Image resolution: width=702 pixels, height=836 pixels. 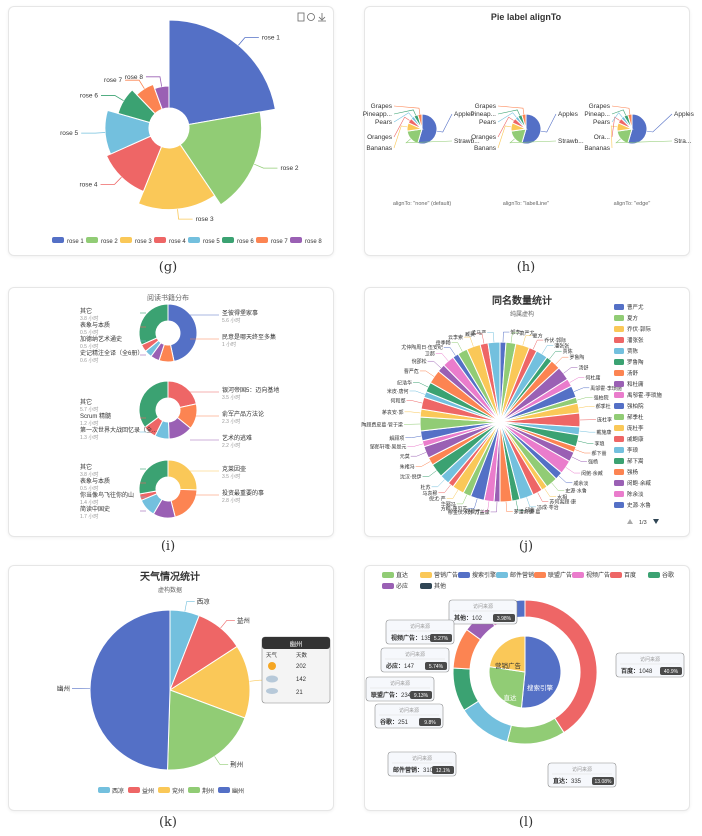 What do you see at coordinates (231, 421) in the screenshot?
I see `donut-label-sub: 2.3 小时` at bounding box center [231, 421].